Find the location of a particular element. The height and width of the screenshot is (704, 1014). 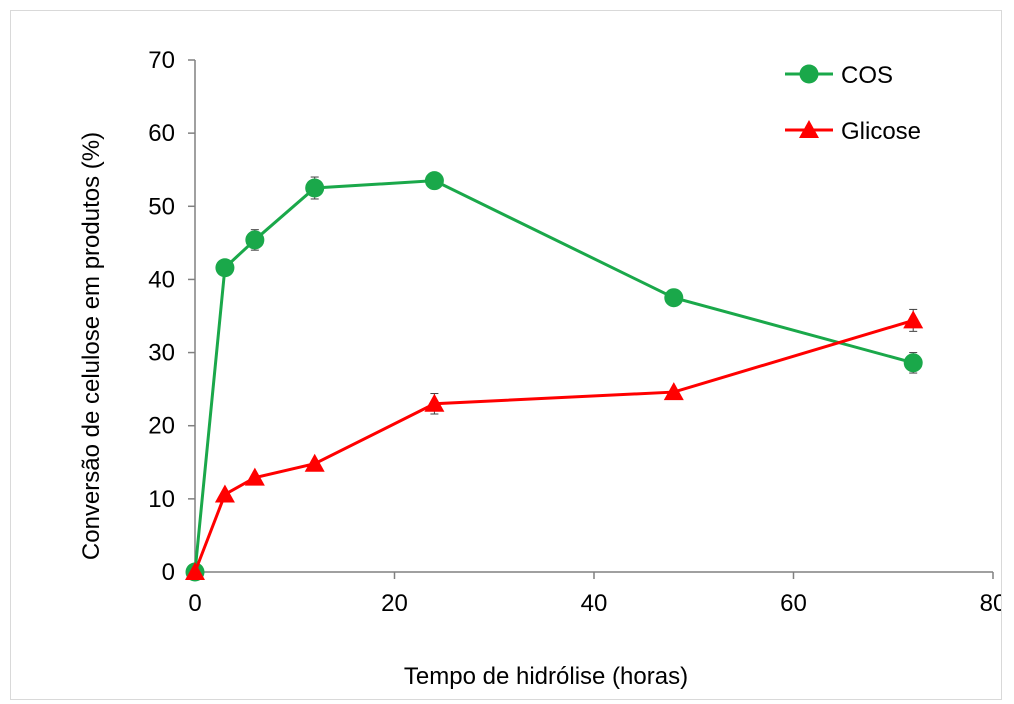

legend-label-cos: COS is located at coordinates (867, 75).